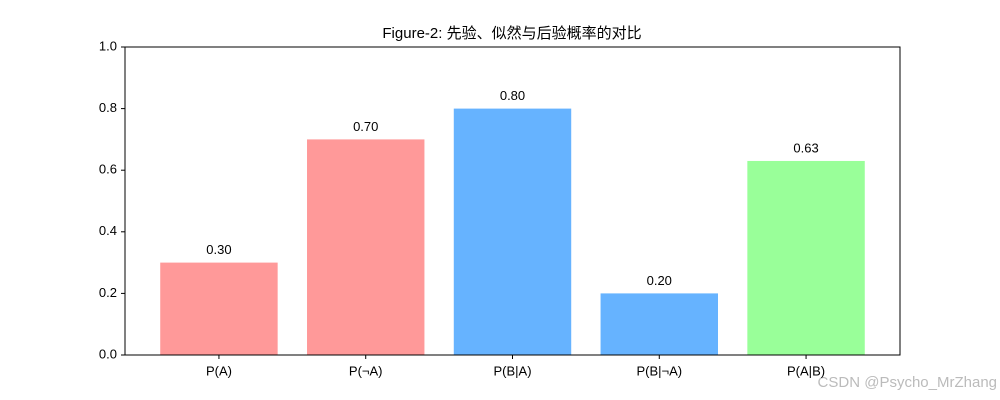  What do you see at coordinates (219, 370) in the screenshot?
I see `x-tick-label: P(A)` at bounding box center [219, 370].